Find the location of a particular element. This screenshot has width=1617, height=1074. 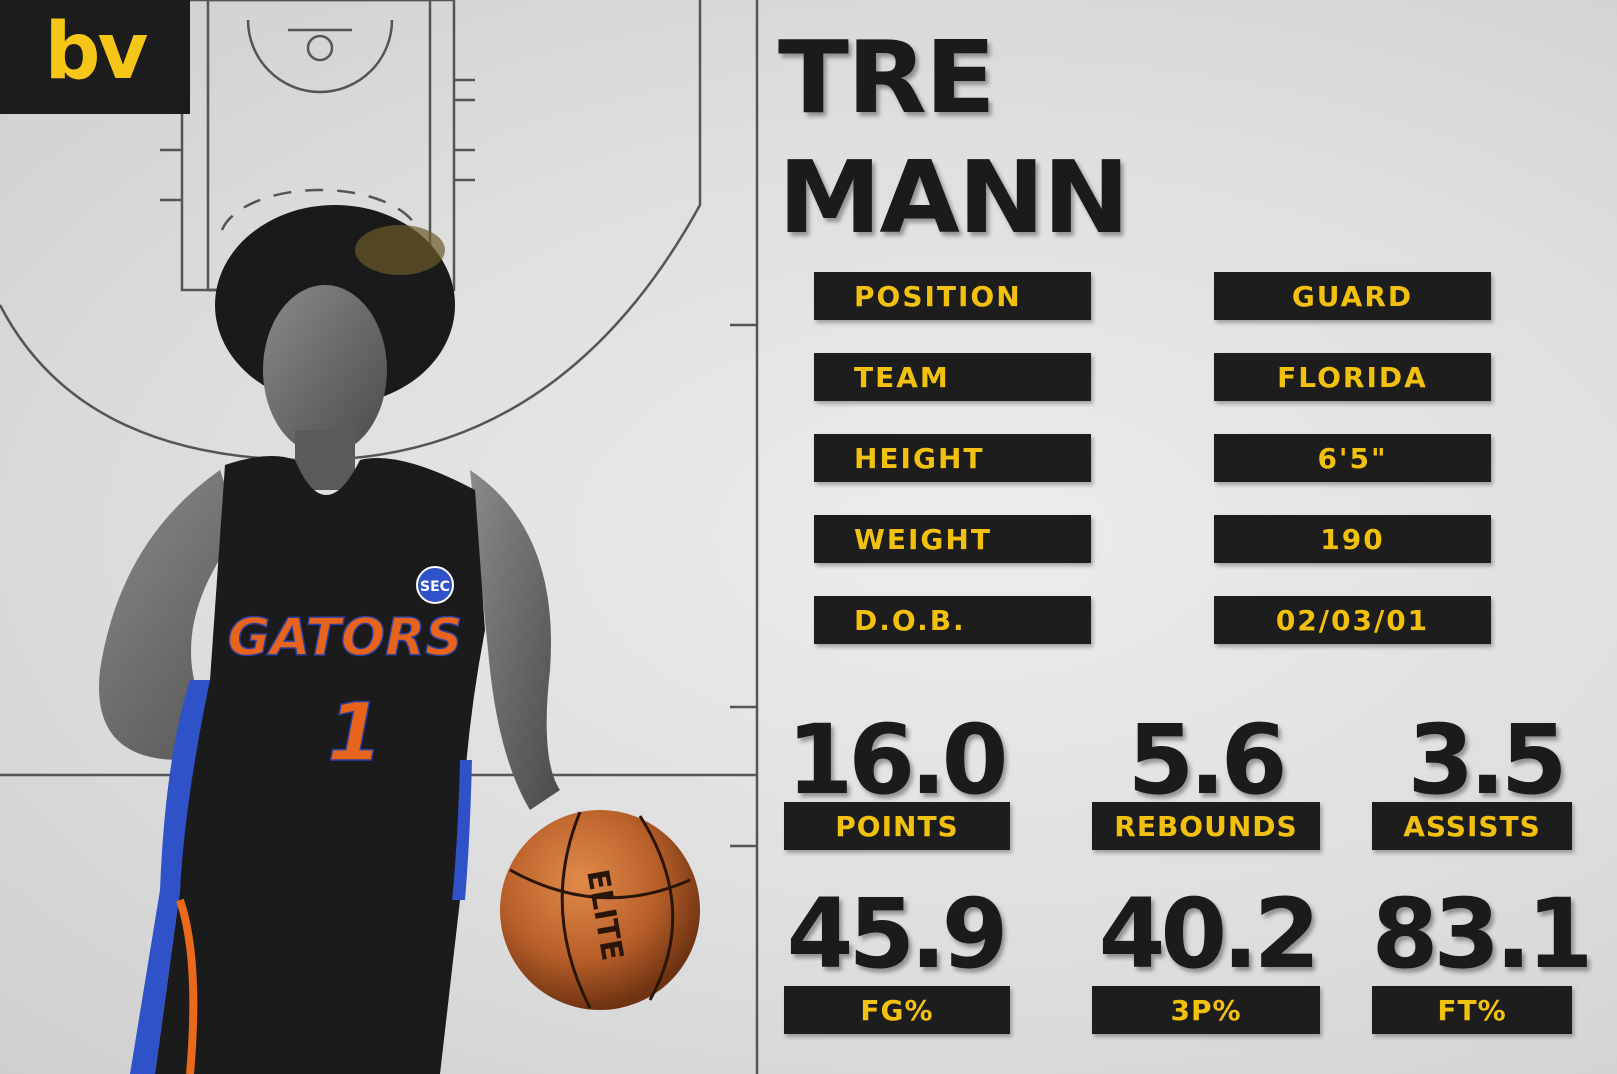

bio-label-weight: WEIGHT is located at coordinates (952, 539).